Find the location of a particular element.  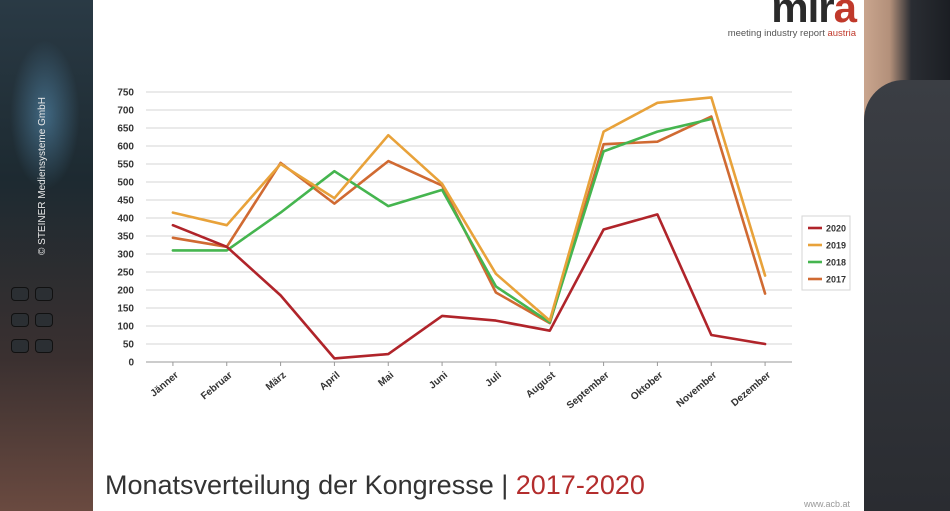

y-tick-label: 400 is located at coordinates (125, 219).